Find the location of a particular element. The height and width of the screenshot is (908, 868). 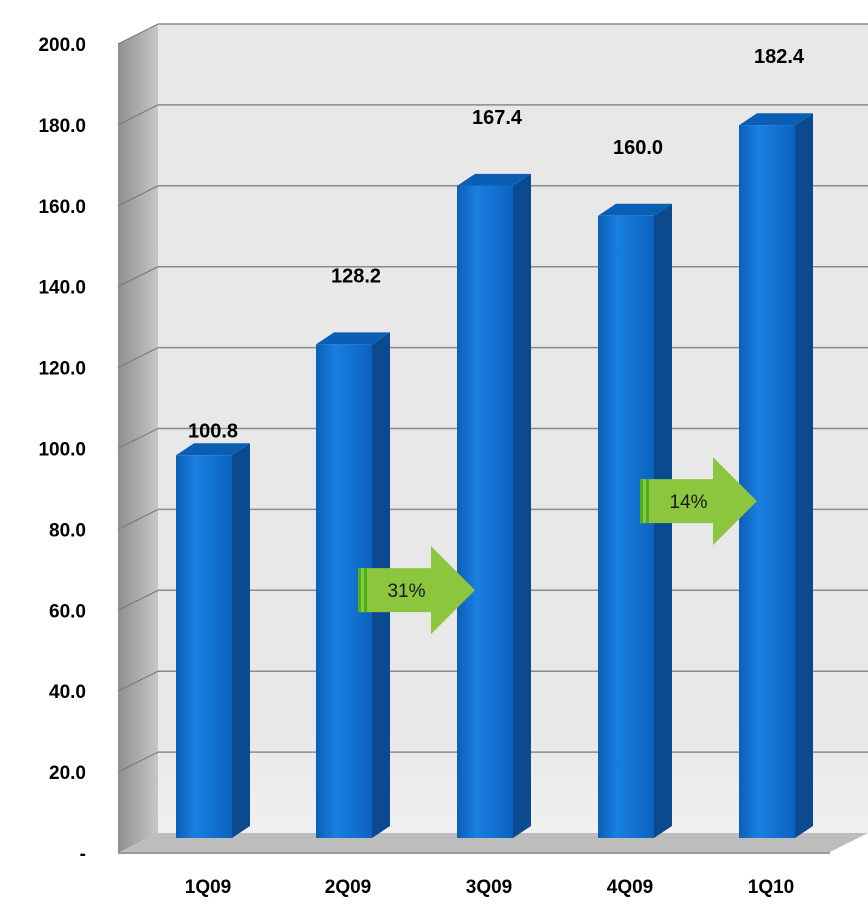

growth-arrows: 31% 14% is located at coordinates (557, 546).